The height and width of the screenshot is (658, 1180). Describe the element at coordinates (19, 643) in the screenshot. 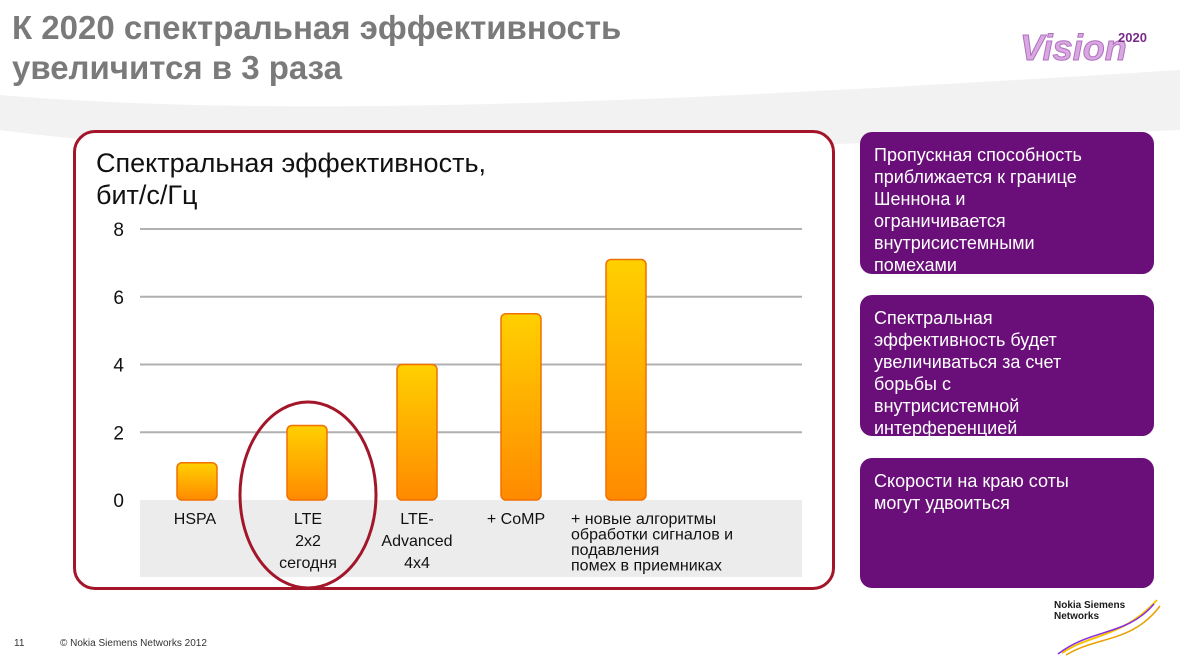

I see `page-number: 11` at that location.